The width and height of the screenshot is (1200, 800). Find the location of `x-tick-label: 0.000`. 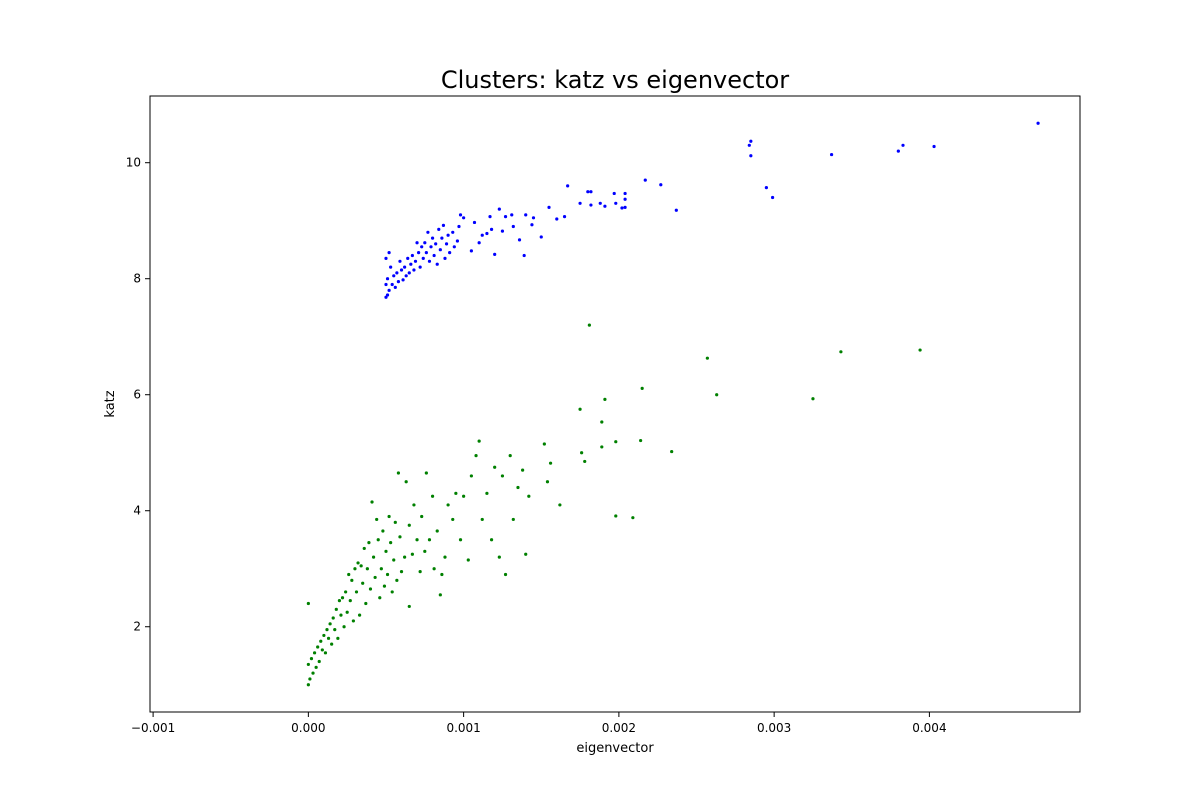

x-tick-label: 0.000 is located at coordinates (308, 728).